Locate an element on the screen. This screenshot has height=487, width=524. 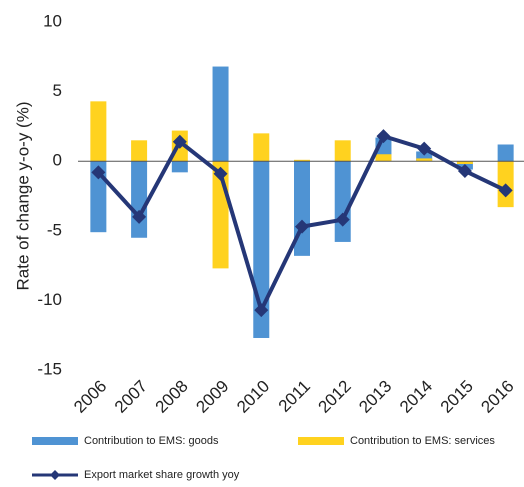
y-tick-label: 10 is located at coordinates (52, 20).